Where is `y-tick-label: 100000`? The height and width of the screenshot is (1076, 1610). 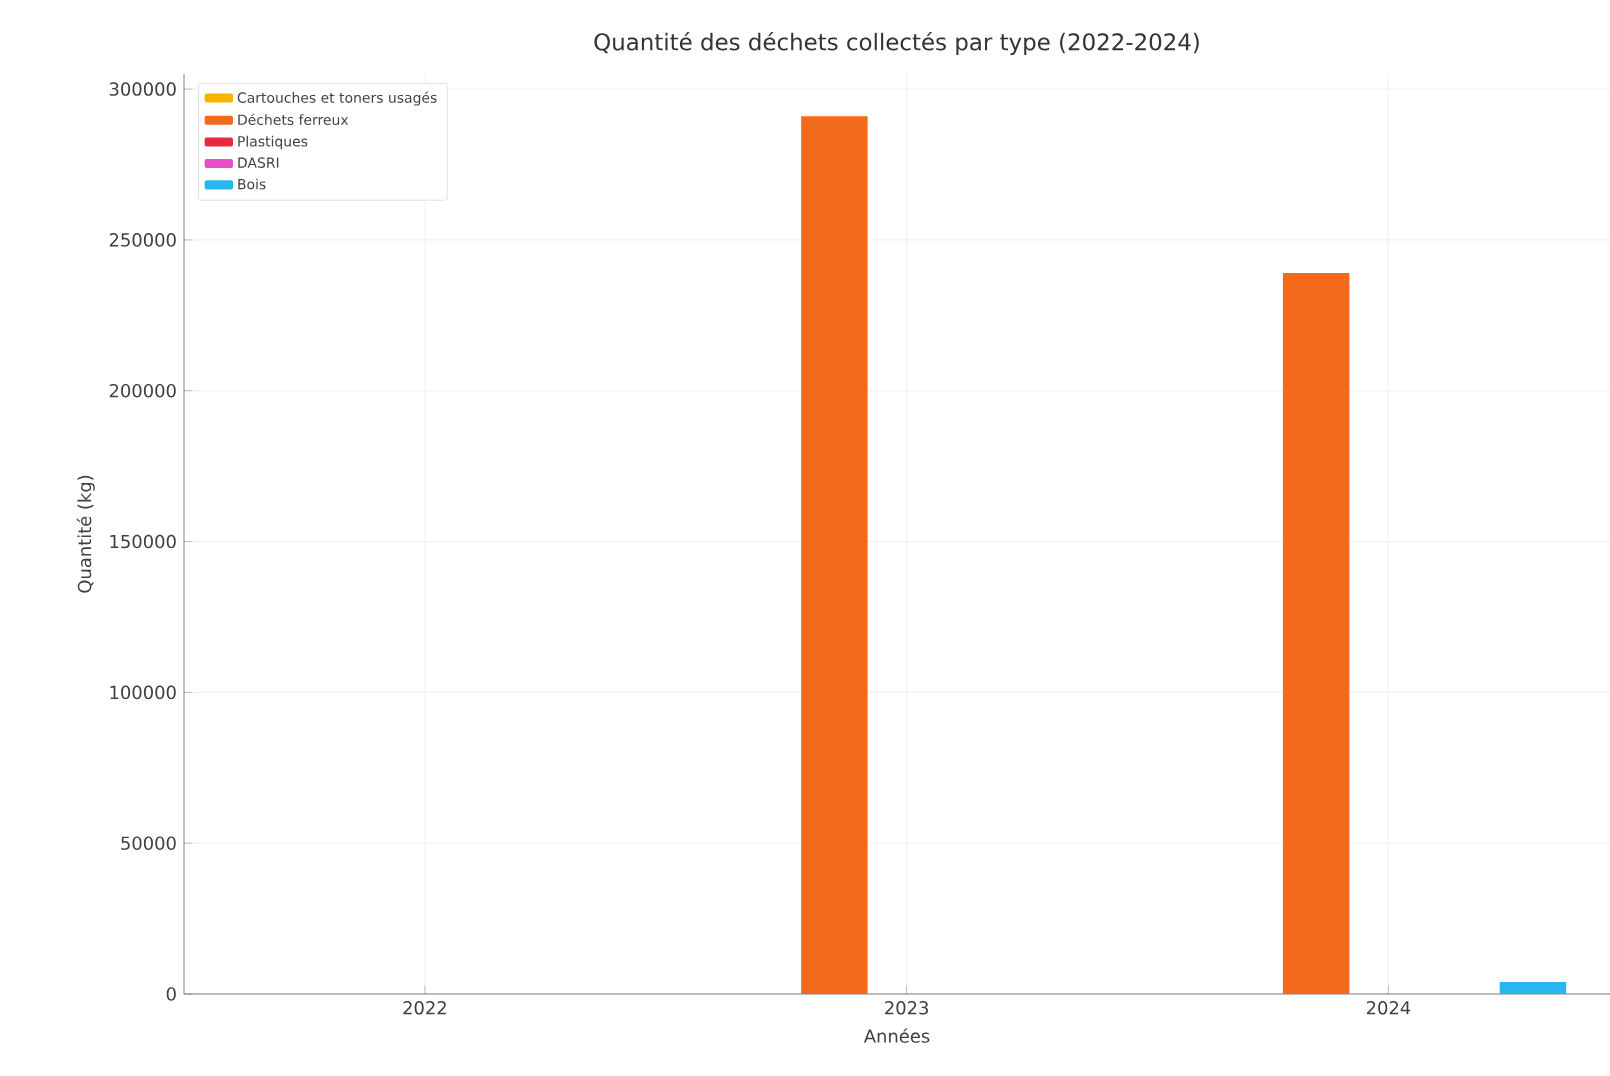
y-tick-label: 100000 is located at coordinates (143, 692).